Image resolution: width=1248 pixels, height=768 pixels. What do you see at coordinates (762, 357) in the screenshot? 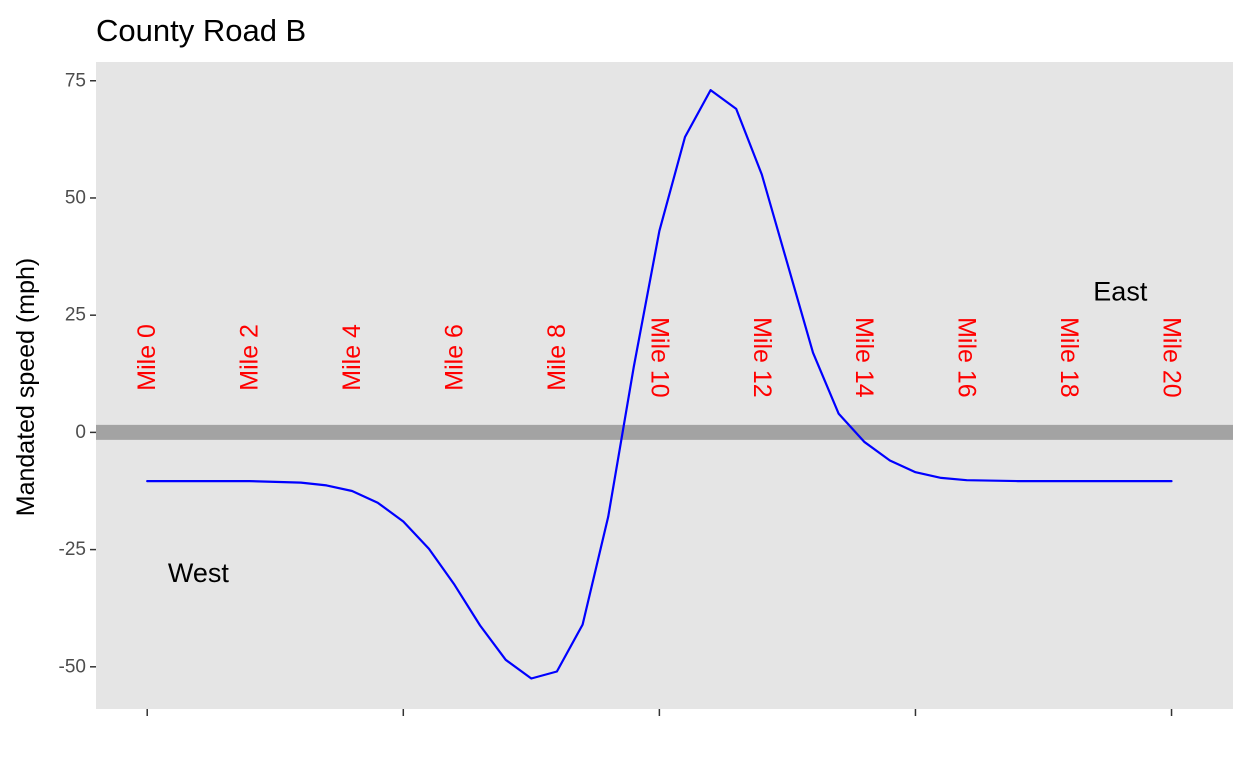
I see `mile-label: Mile 12` at bounding box center [762, 357].